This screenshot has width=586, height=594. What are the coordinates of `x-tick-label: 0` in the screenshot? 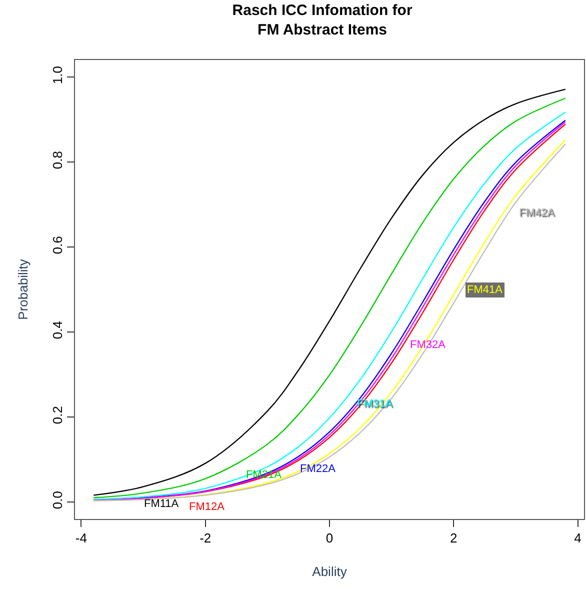 It's located at (330, 538).